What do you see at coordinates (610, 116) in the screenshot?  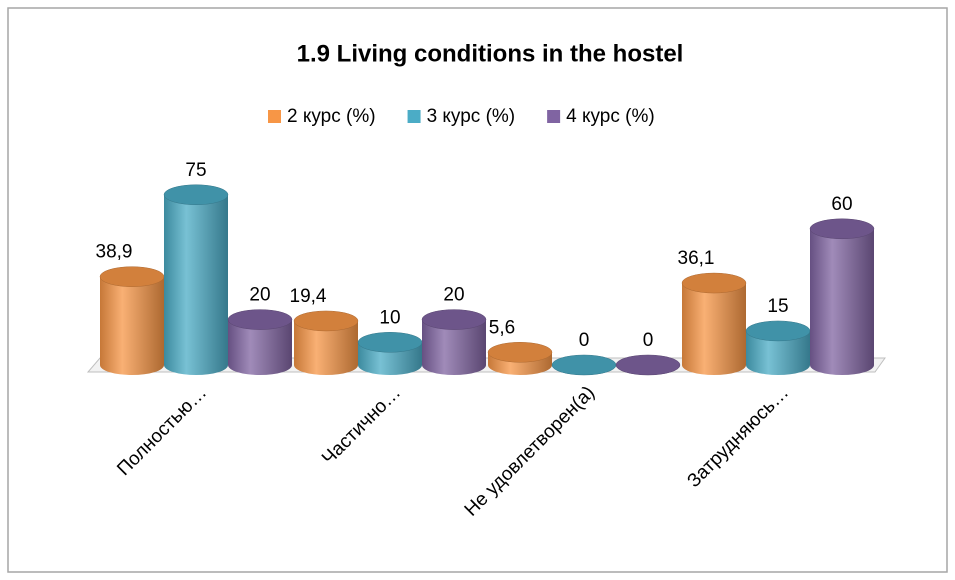 I see `legend-label: 4 курс (%)` at bounding box center [610, 116].